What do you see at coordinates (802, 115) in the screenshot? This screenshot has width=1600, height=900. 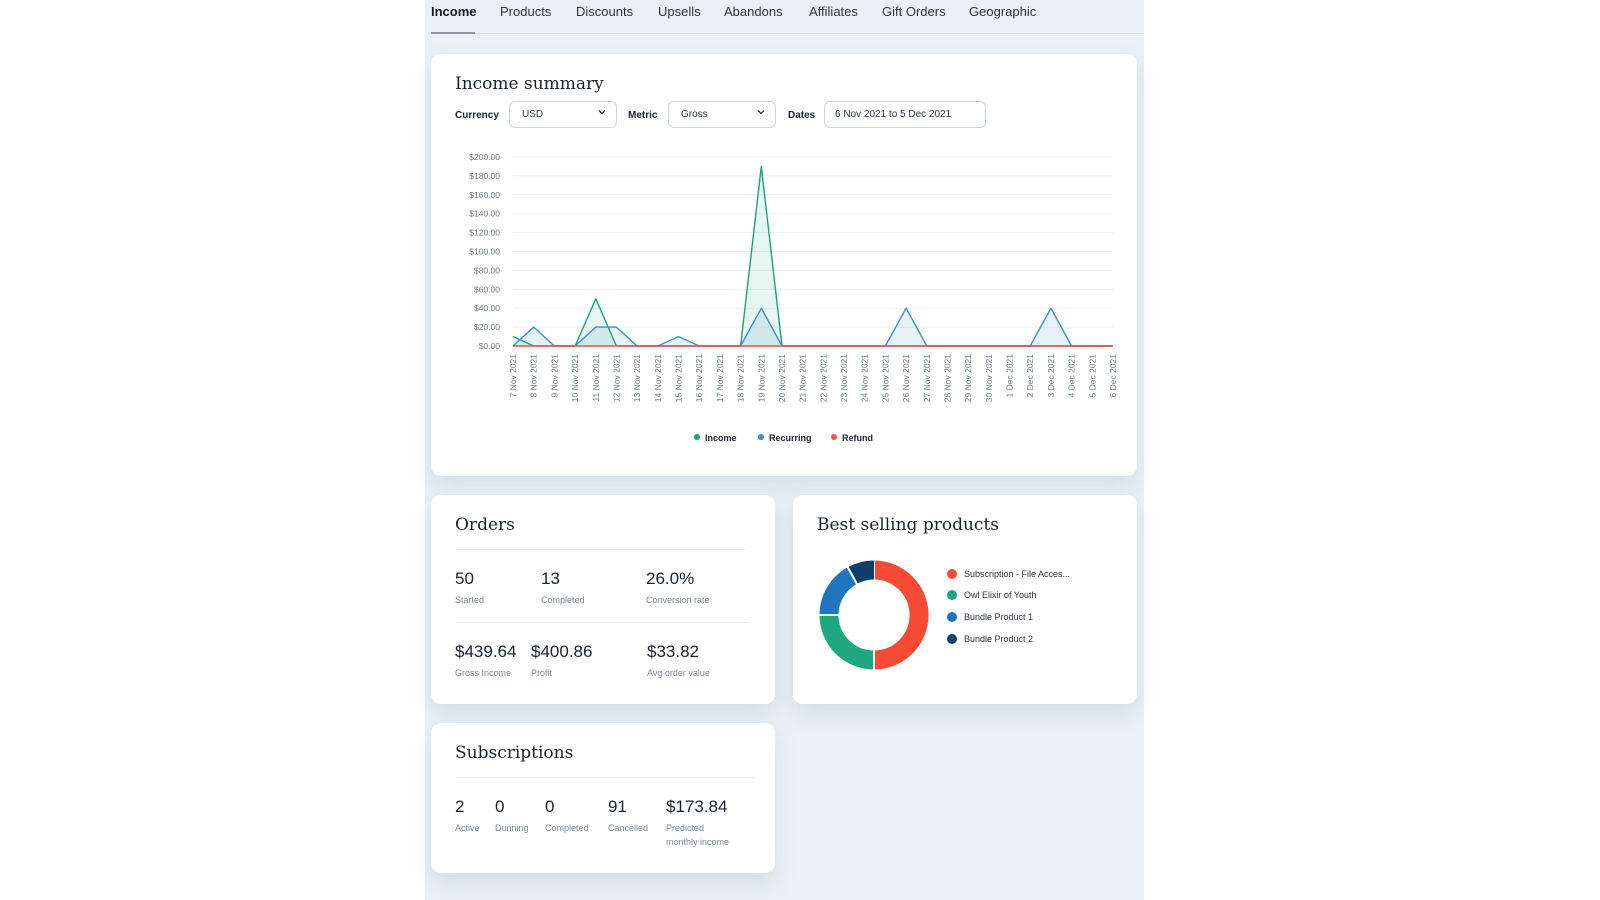 I see `dates-label: Dates` at bounding box center [802, 115].